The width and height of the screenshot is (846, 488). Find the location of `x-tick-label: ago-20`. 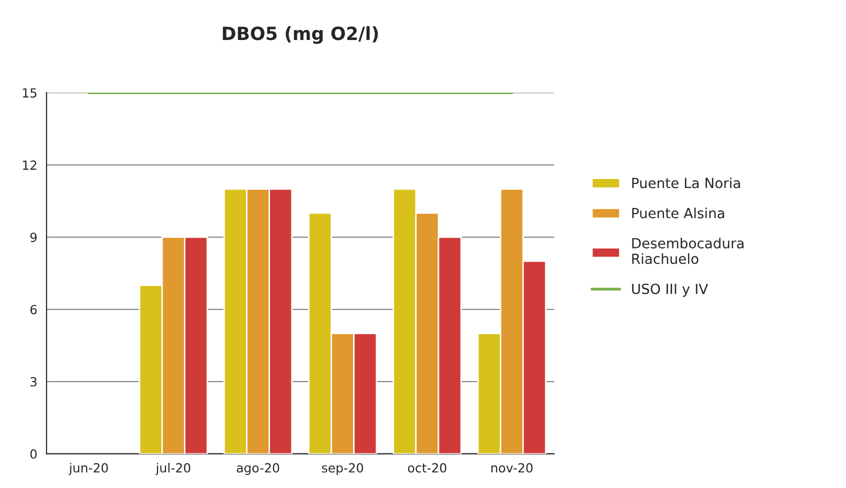

x-tick-label: ago-20 is located at coordinates (258, 469).